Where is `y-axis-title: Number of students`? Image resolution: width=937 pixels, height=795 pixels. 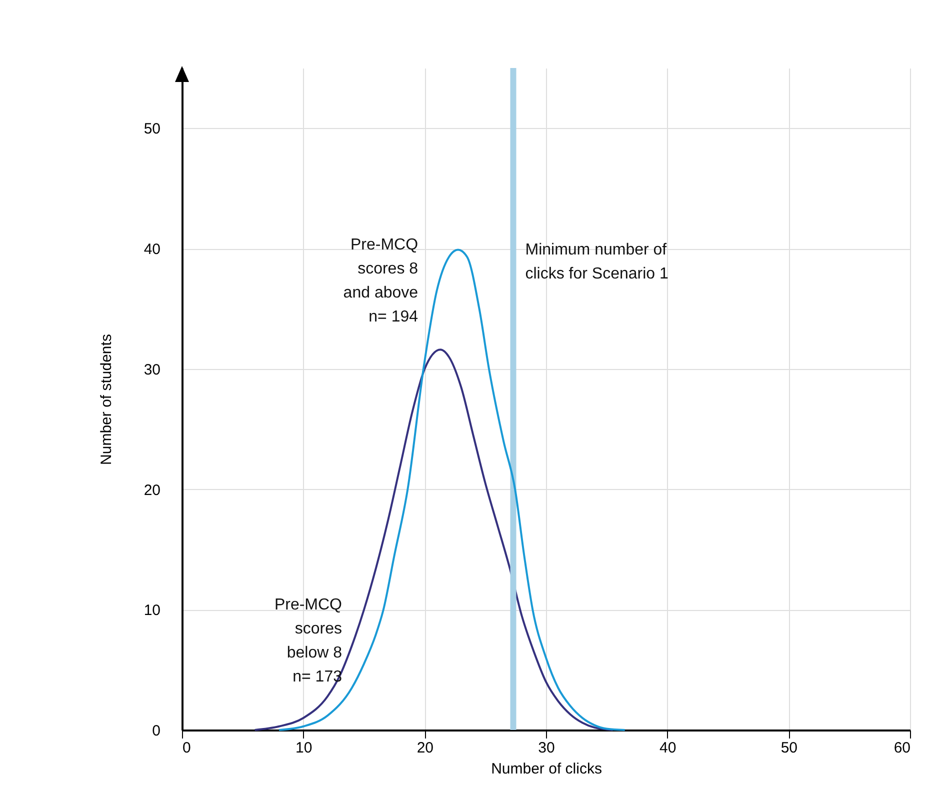 y-axis-title: Number of students is located at coordinates (106, 399).